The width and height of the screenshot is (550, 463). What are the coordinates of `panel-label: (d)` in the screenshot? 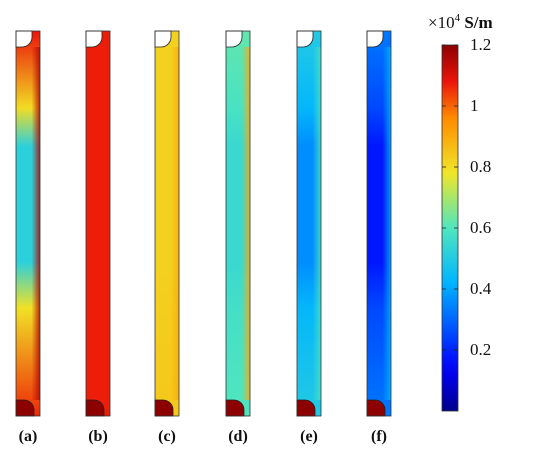 It's located at (238, 436).